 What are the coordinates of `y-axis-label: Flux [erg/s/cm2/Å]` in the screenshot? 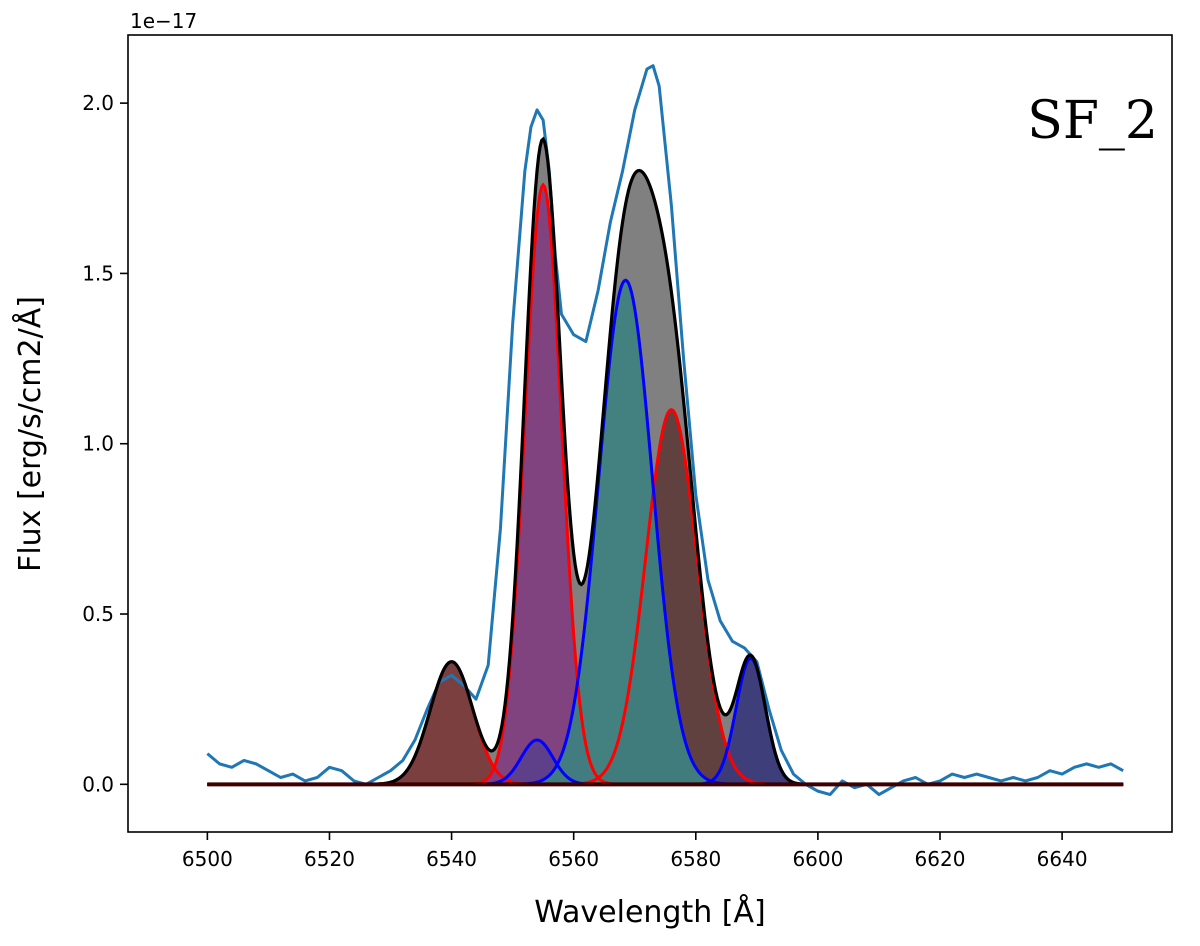 It's located at (30, 434).